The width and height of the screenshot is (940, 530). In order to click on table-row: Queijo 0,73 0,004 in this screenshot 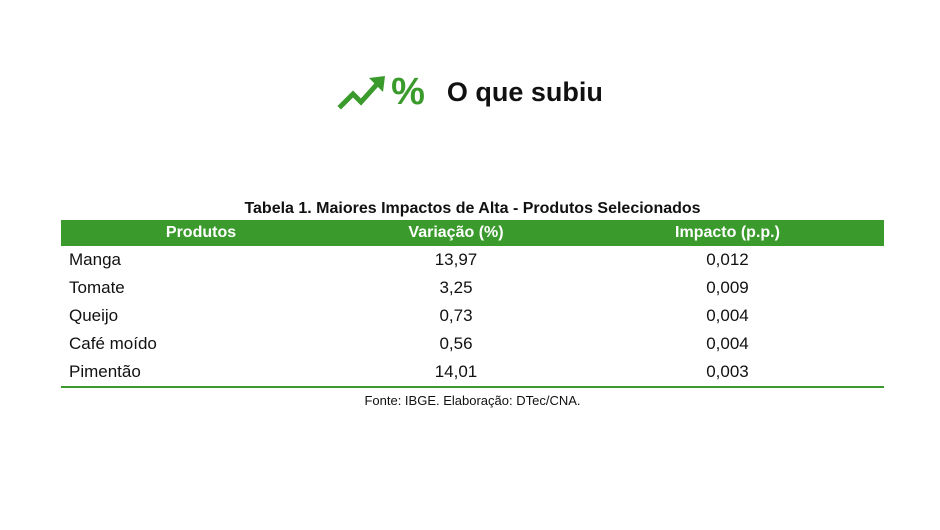, I will do `click(472, 316)`.